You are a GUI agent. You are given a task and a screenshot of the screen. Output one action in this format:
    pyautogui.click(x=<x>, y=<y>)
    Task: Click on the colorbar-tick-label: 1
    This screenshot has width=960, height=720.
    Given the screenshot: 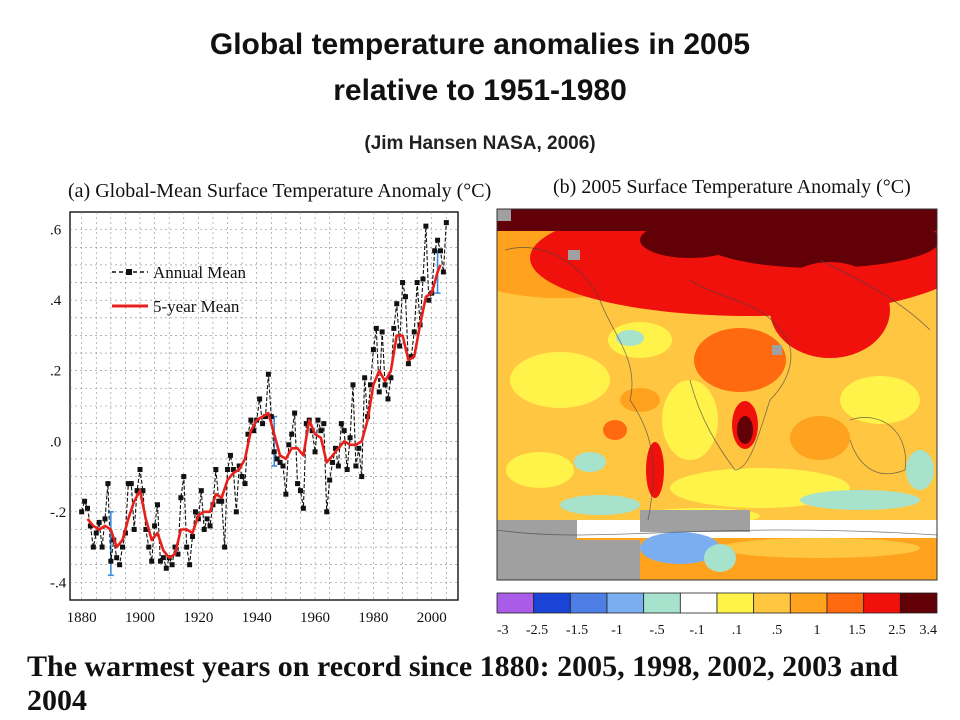 What is the action you would take?
    pyautogui.click(x=817, y=630)
    